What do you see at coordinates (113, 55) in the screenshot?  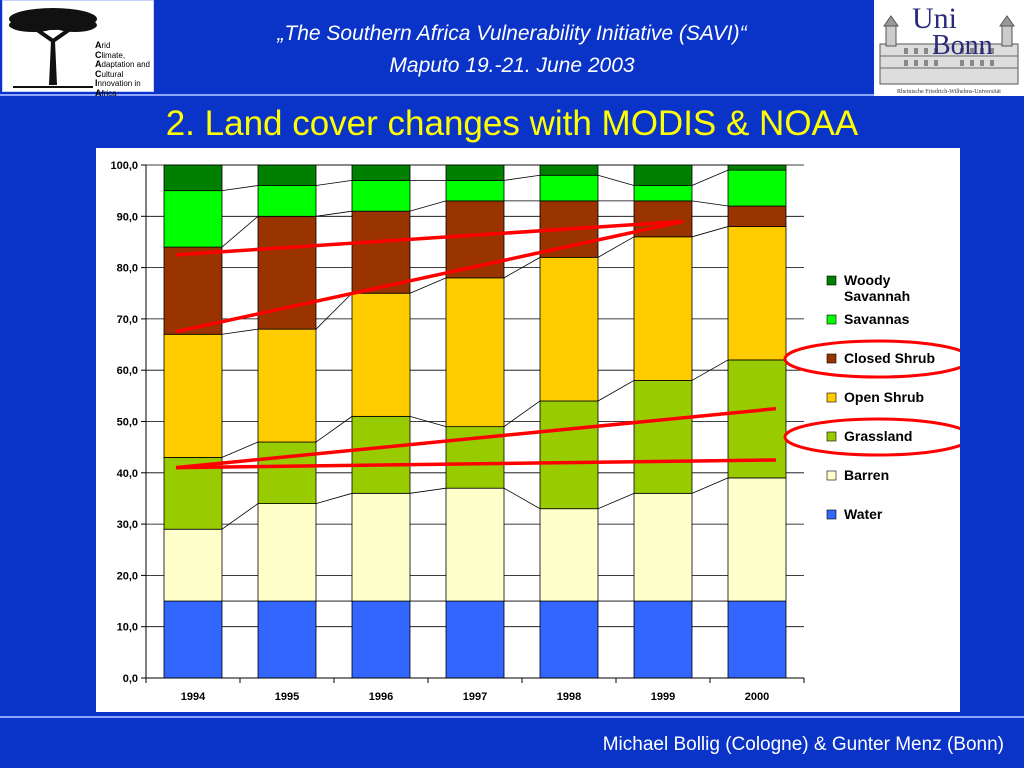 I see `acronym-word: limate,` at bounding box center [113, 55].